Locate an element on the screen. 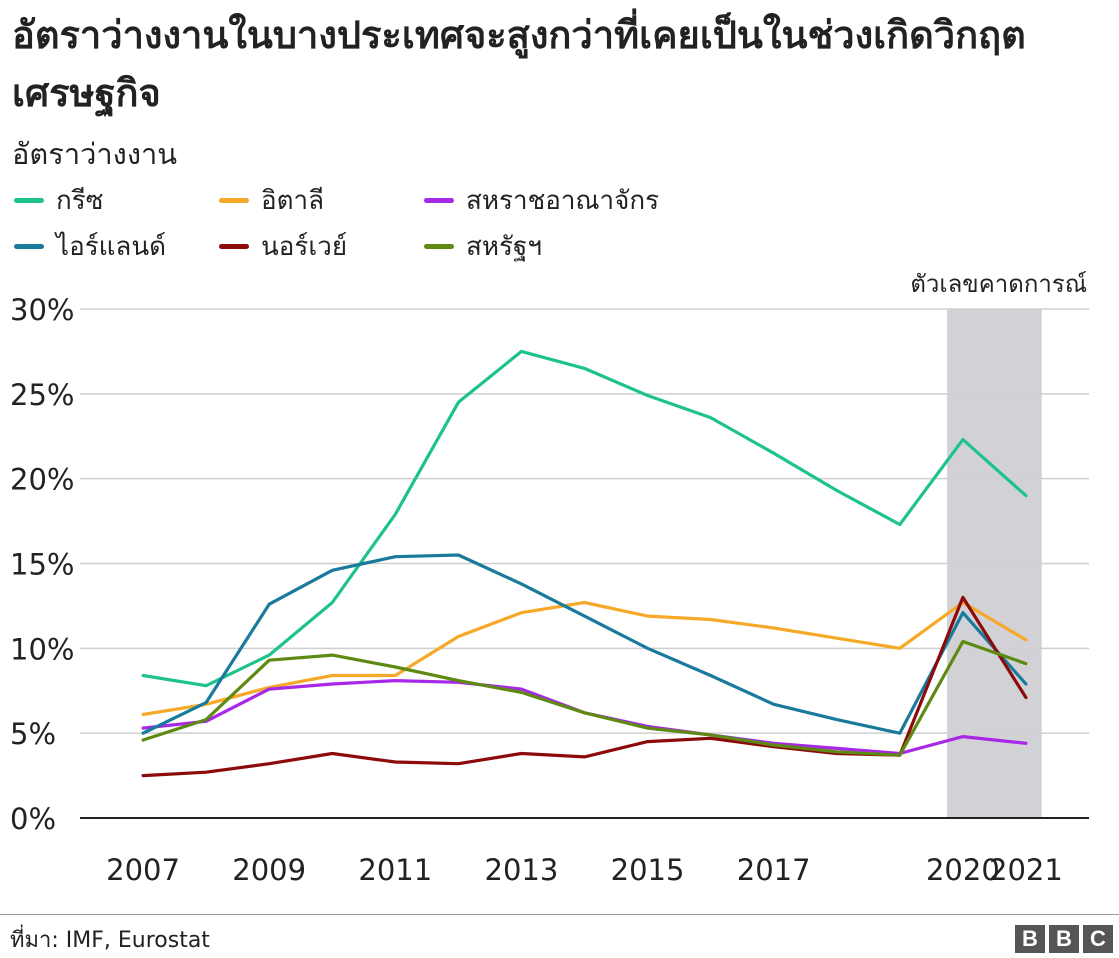 The width and height of the screenshot is (1119, 958). y-tick-label: 15% is located at coordinates (42, 565).